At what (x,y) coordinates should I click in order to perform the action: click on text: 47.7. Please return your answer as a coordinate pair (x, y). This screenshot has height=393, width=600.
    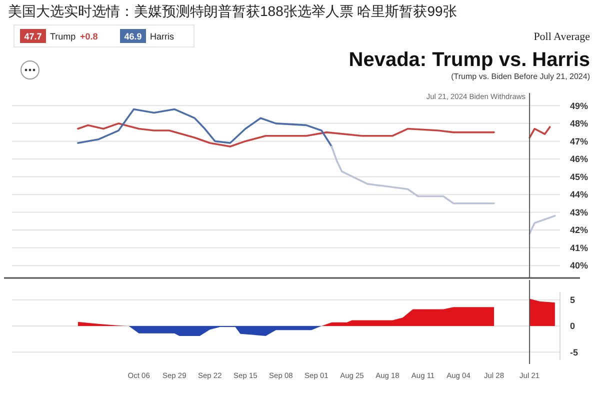
    Looking at the image, I should click on (33, 37).